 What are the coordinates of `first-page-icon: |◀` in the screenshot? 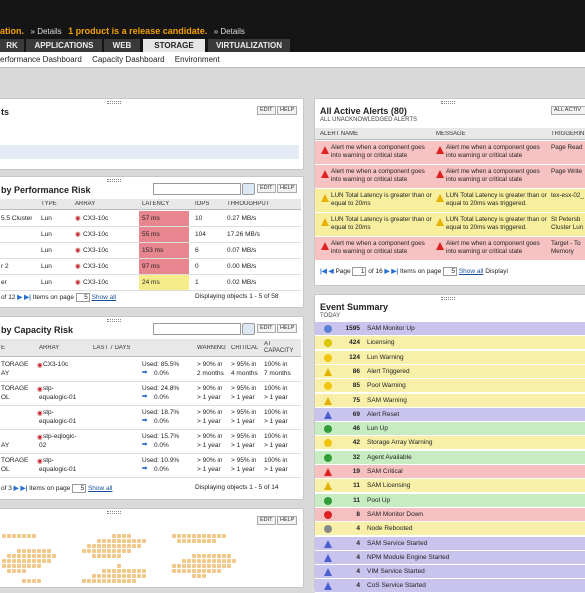 It's located at (323, 272).